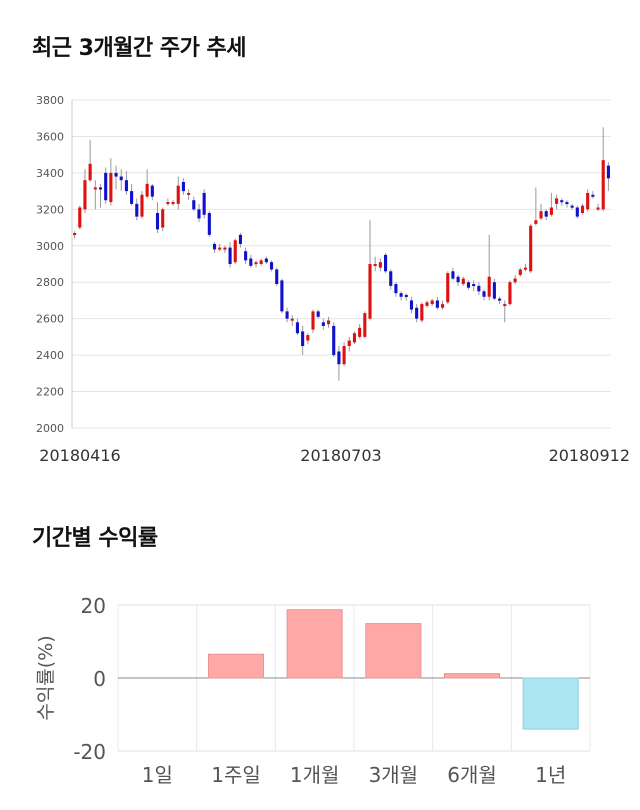 Image resolution: width=640 pixels, height=810 pixels. What do you see at coordinates (50, 136) in the screenshot?
I see `y-tick-label: 3600` at bounding box center [50, 136].